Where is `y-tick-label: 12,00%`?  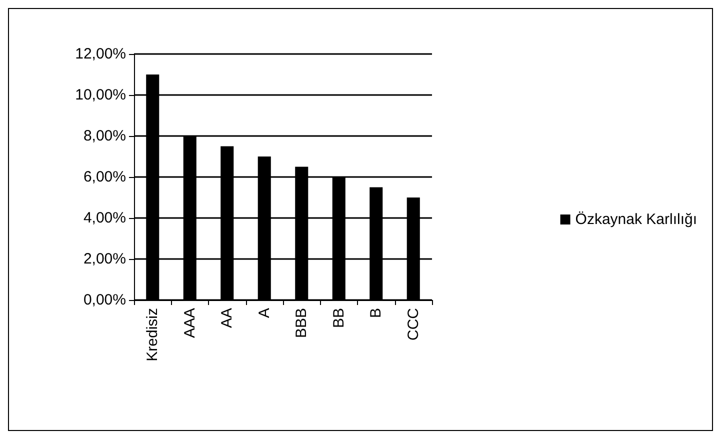
y-tick-label: 12,00% is located at coordinates (100, 54).